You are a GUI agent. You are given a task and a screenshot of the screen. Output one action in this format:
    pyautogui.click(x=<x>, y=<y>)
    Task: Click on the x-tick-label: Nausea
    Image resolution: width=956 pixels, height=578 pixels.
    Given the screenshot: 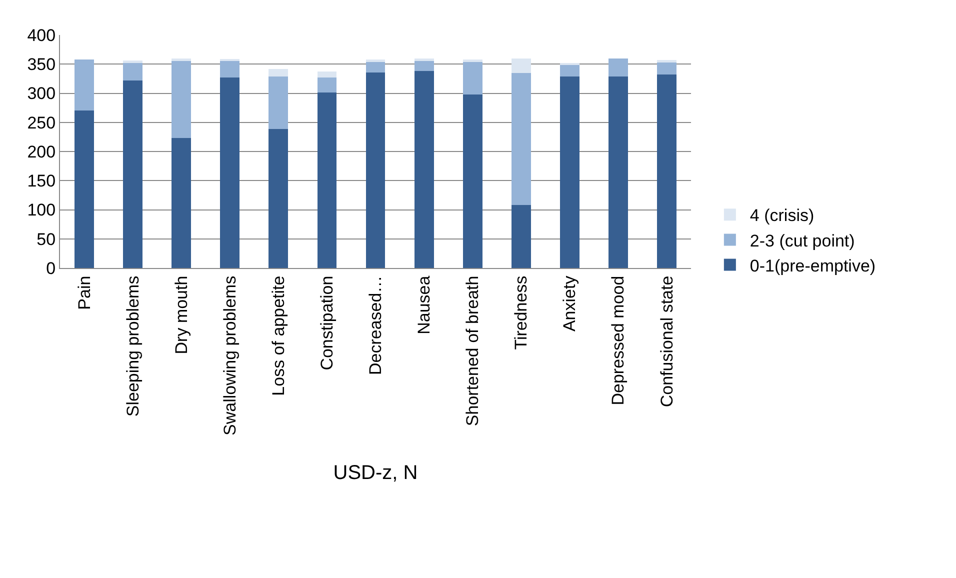 What is the action you would take?
    pyautogui.click(x=424, y=304)
    